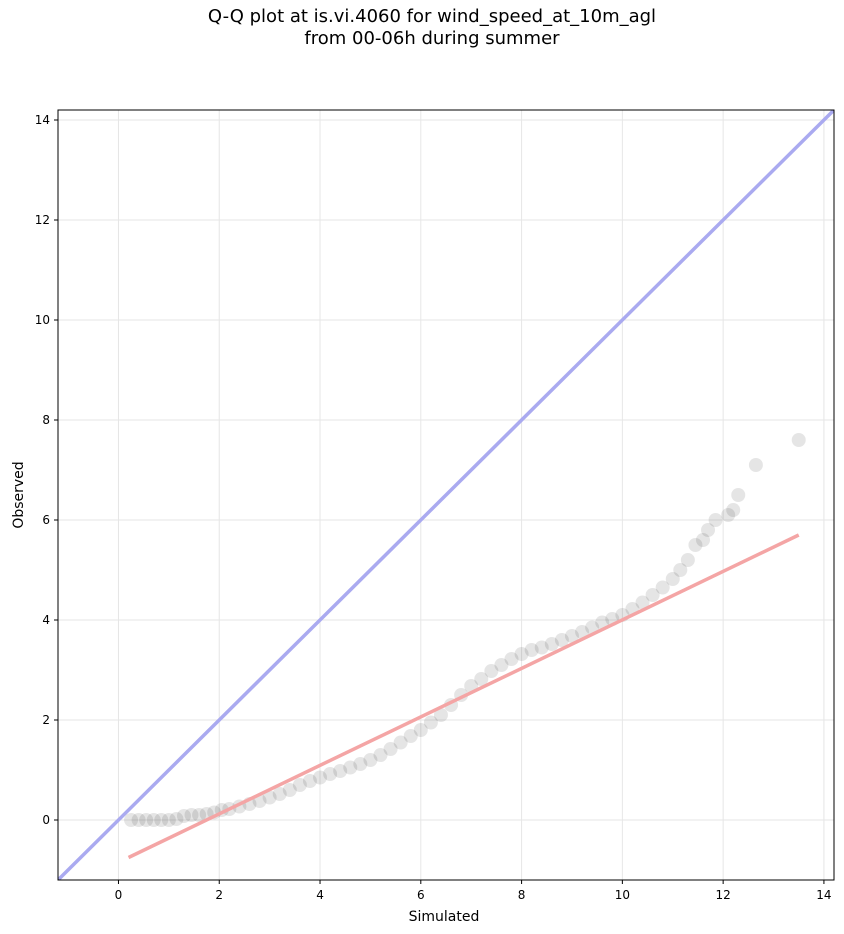 This screenshot has height=934, width=844. Describe the element at coordinates (219, 895) in the screenshot. I see `x-tick-label: 2` at that location.